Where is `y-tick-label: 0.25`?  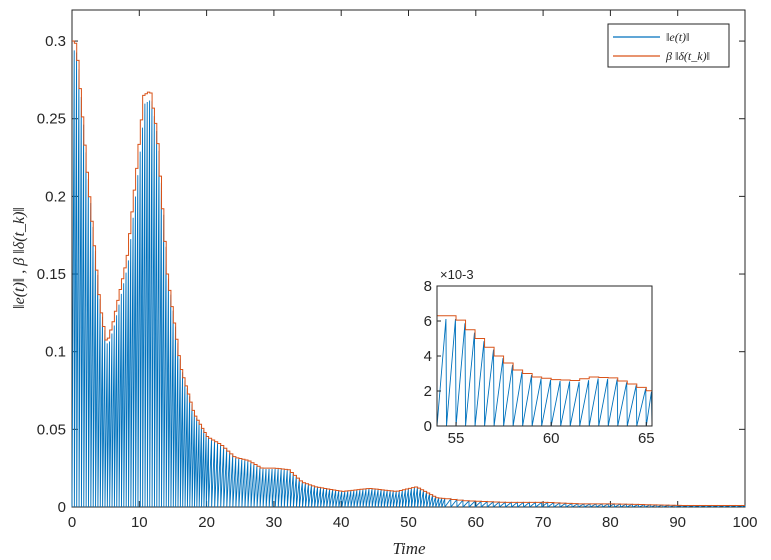
y-tick-label: 0.25 is located at coordinates (51, 119).